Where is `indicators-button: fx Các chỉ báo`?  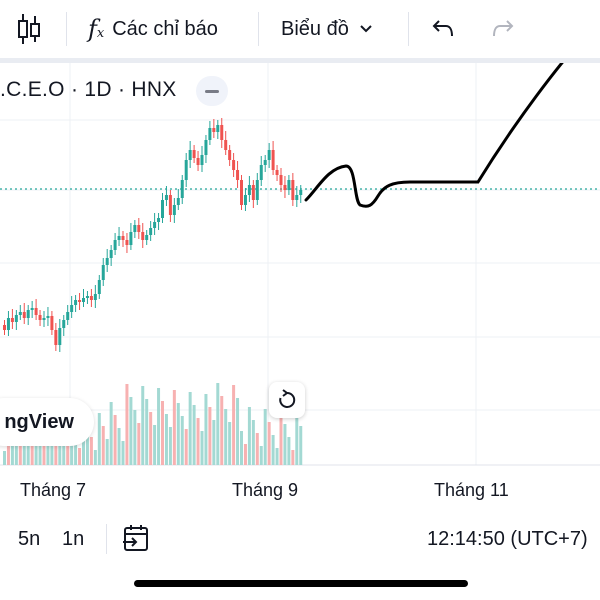
indicators-button: fx Các chỉ báo is located at coordinates (153, 29).